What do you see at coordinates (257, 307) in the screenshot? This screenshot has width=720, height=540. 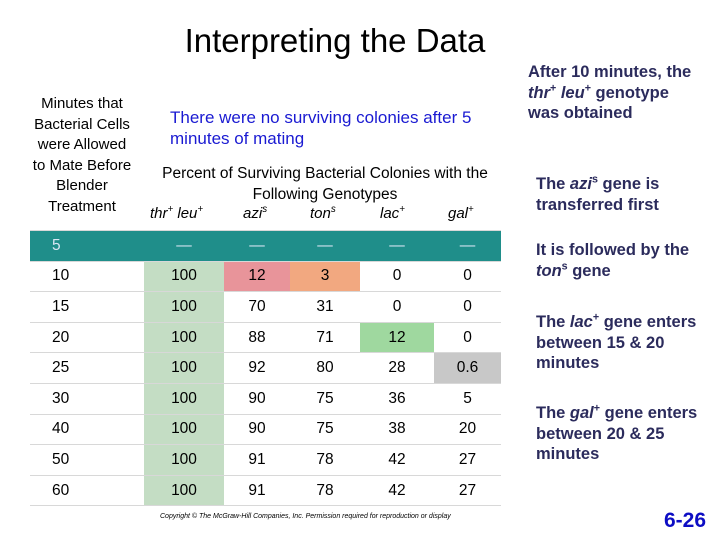 I see `percent-cell: 70` at bounding box center [257, 307].